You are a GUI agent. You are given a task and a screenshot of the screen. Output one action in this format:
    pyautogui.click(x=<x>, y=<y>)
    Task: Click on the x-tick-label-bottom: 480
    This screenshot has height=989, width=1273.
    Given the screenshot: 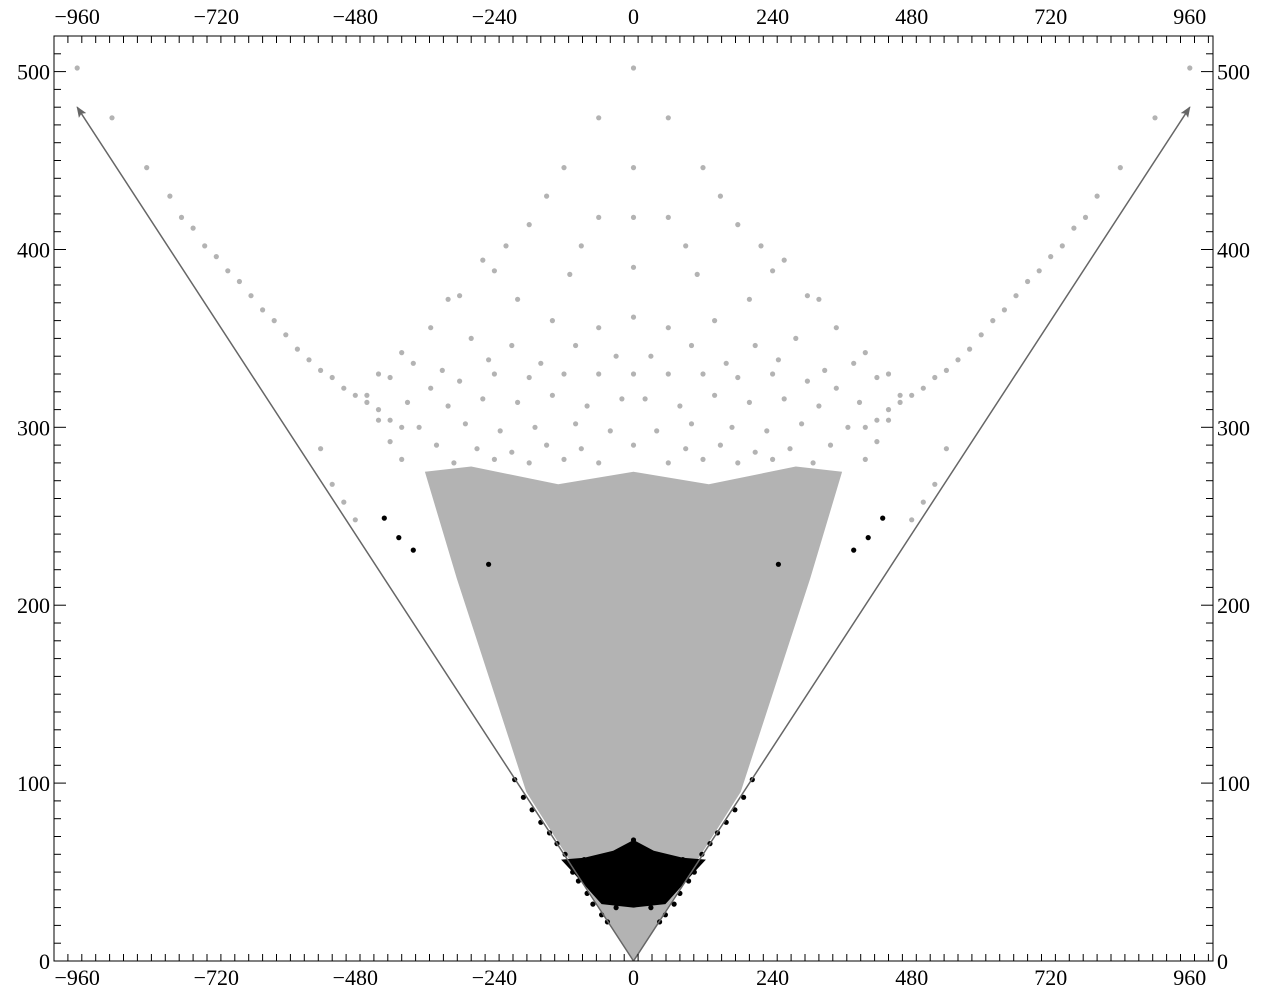 What is the action you would take?
    pyautogui.click(x=911, y=977)
    